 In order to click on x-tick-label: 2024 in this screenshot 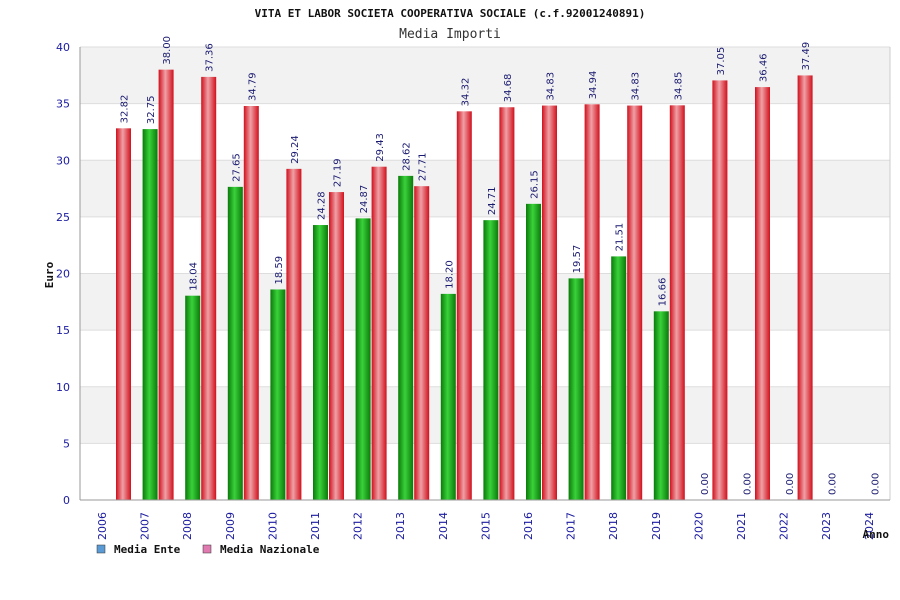, I will do `click(869, 526)`.